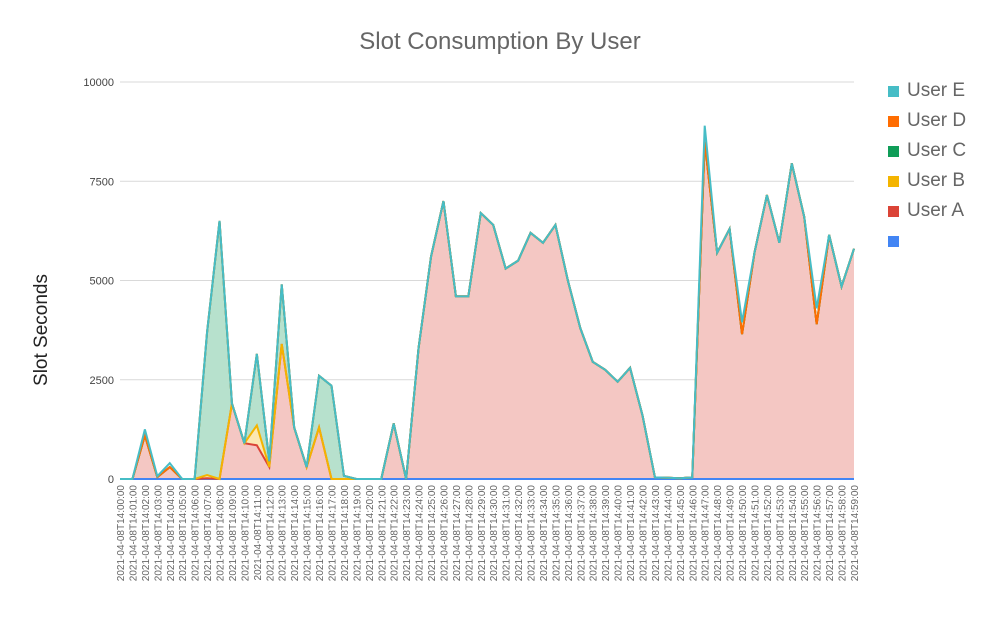 The image size is (1000, 617). I want to click on x-tick-label: 2021-04-08T14:55:00, so click(805, 533).